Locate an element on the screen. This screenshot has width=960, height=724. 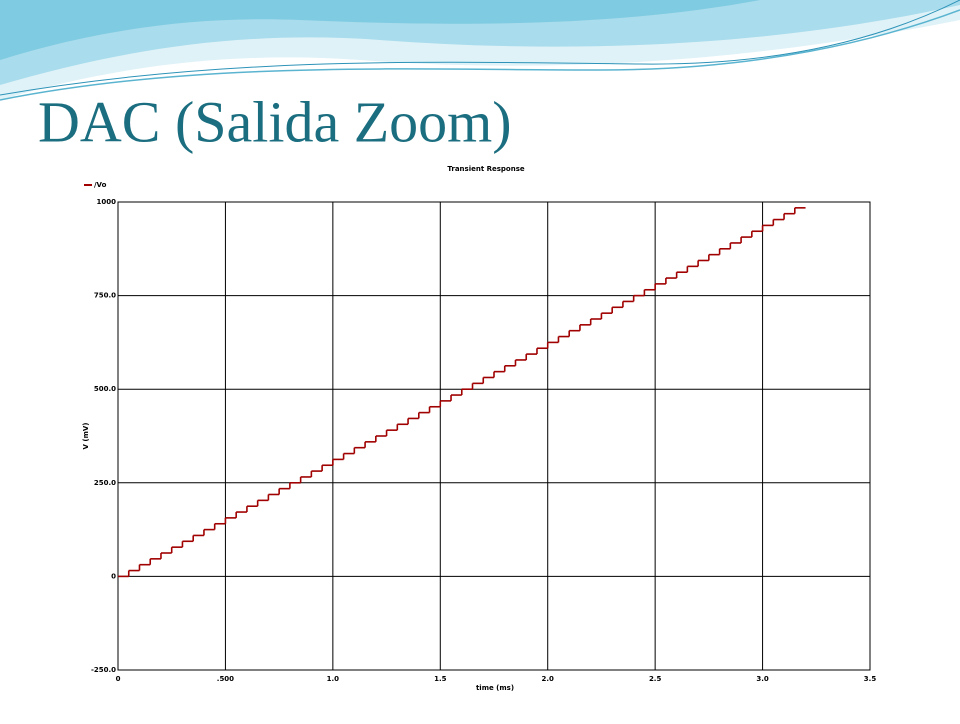
y-axis-label: V (mV) is located at coordinates (86, 436).